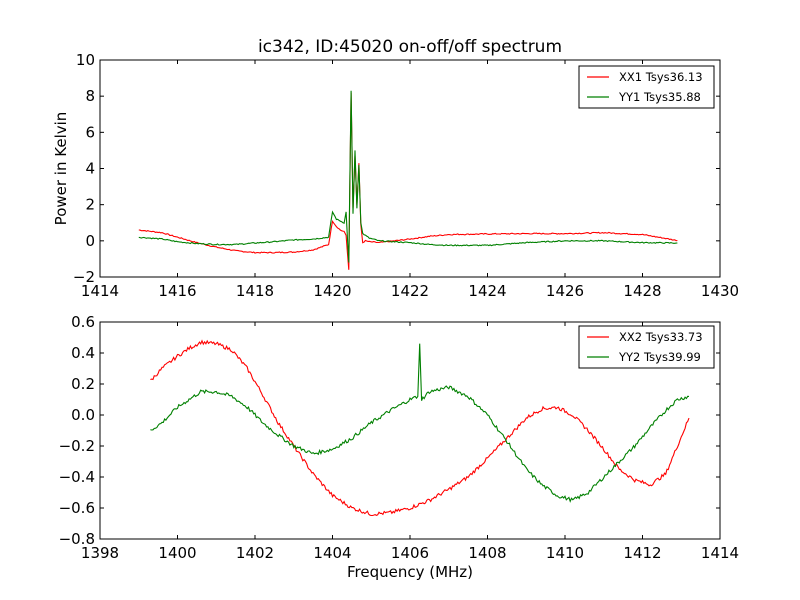  What do you see at coordinates (661, 77) in the screenshot?
I see `legend-label: XX1 Tsys36.13` at bounding box center [661, 77].